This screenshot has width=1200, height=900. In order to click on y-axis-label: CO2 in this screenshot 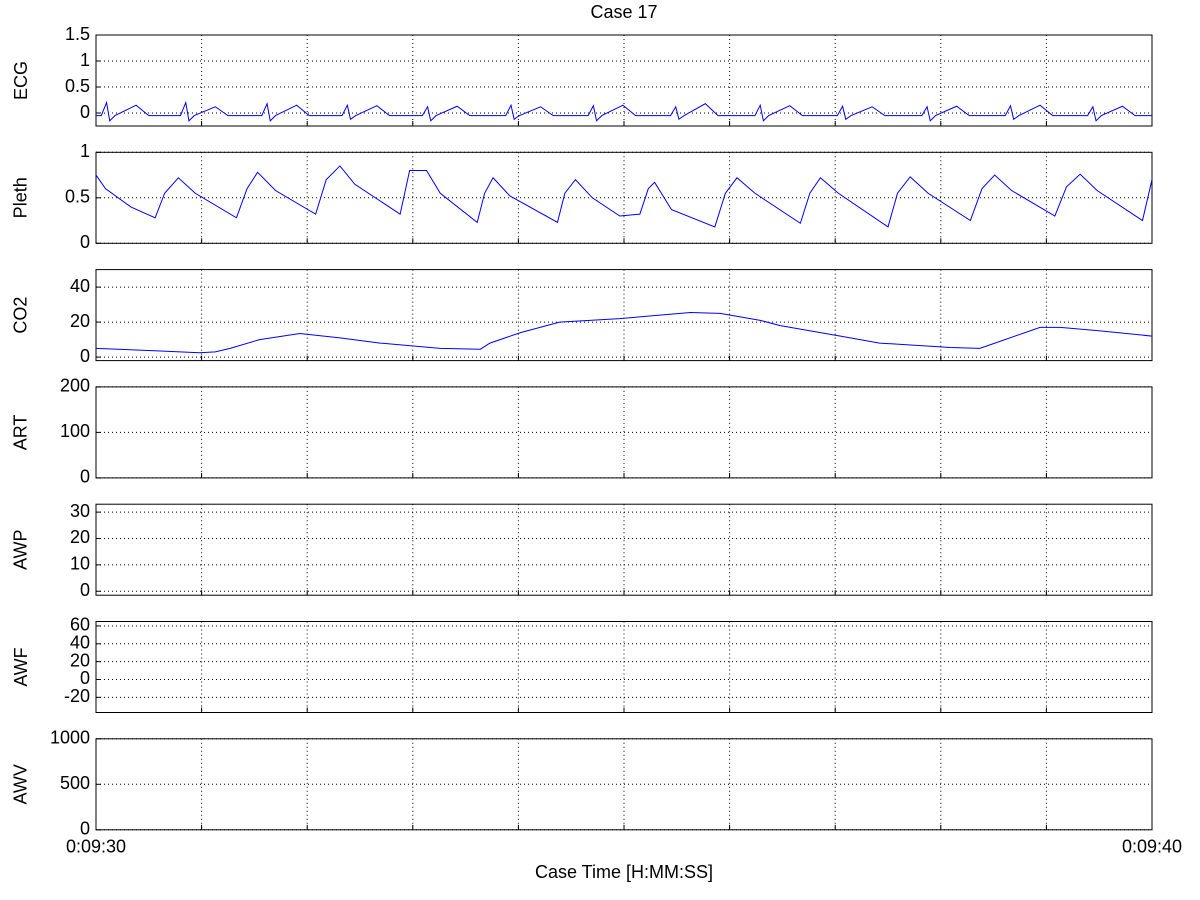, I will do `click(21, 315)`.